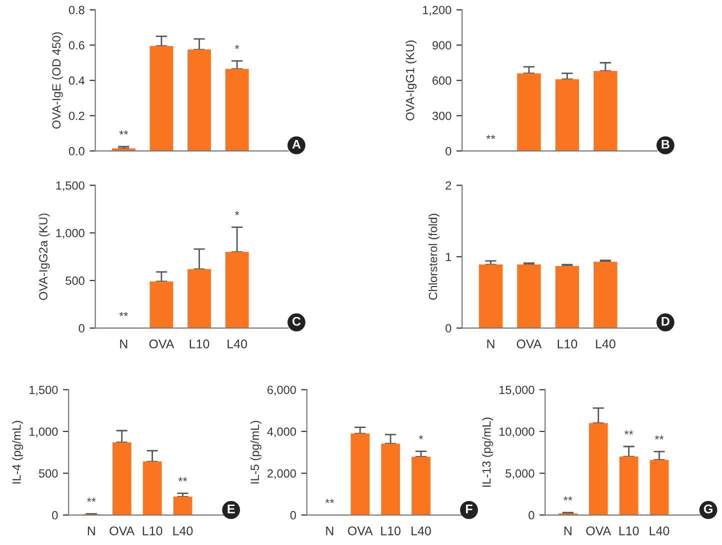 This screenshot has width=722, height=545. Describe the element at coordinates (18, 452) in the screenshot. I see `y-axis-title: IL-4 (pg/mL)` at that location.